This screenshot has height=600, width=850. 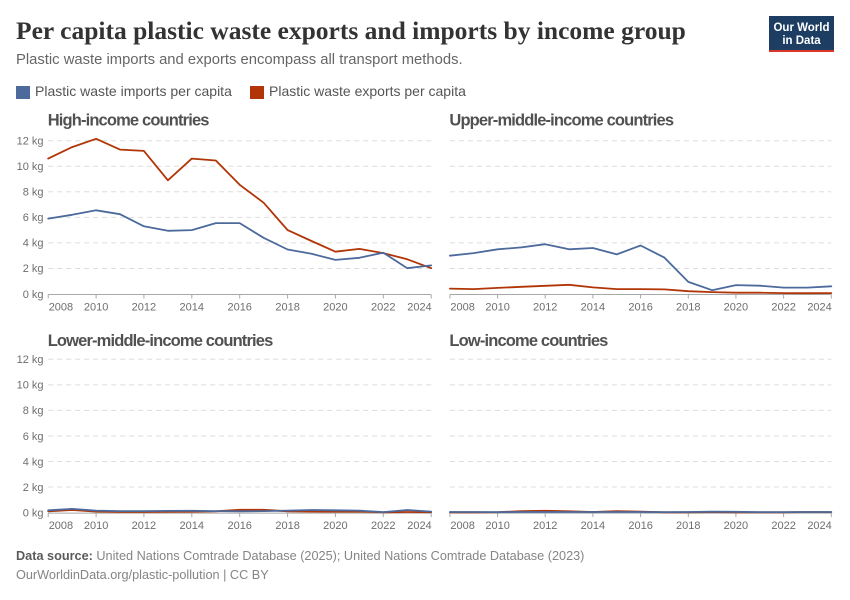 What do you see at coordinates (129, 121) in the screenshot?
I see `svg-text: High-income countries` at bounding box center [129, 121].